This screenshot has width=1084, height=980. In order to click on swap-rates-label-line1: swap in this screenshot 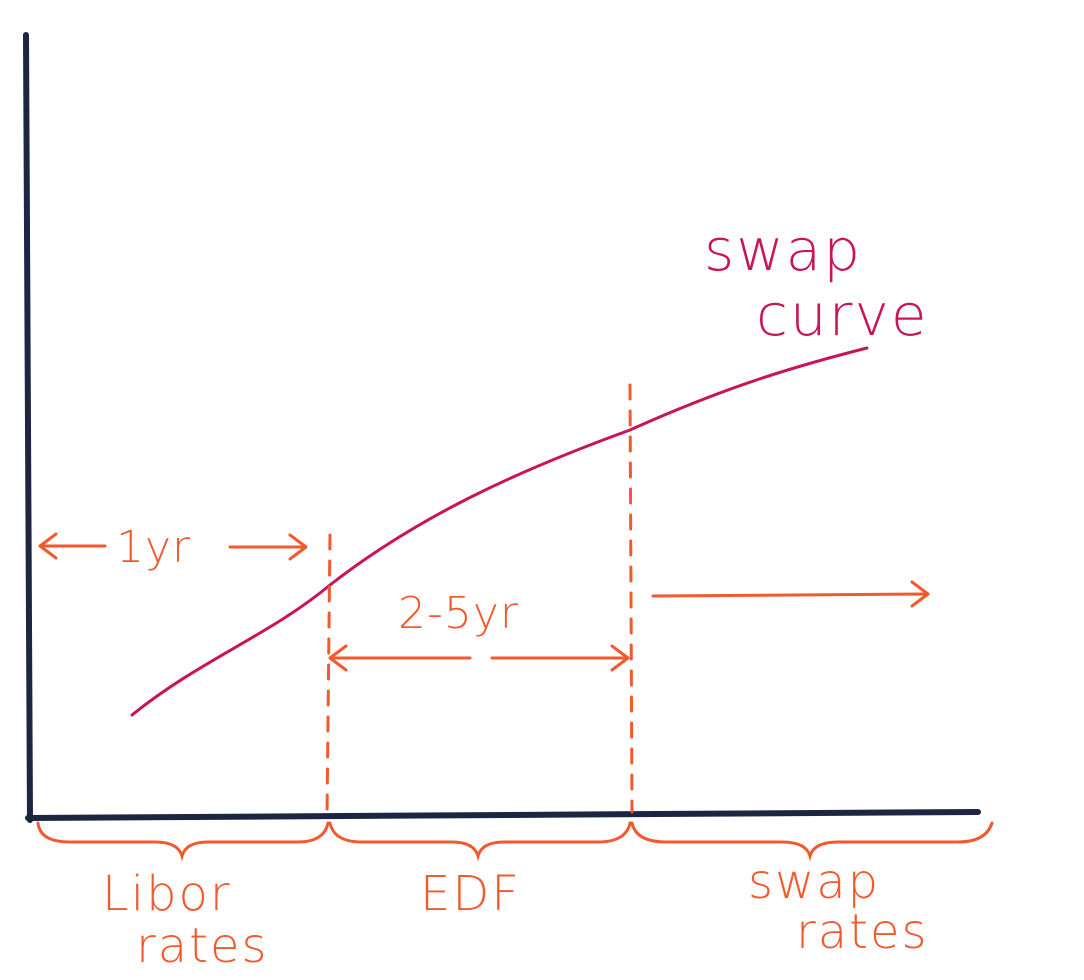, I will do `click(814, 882)`.